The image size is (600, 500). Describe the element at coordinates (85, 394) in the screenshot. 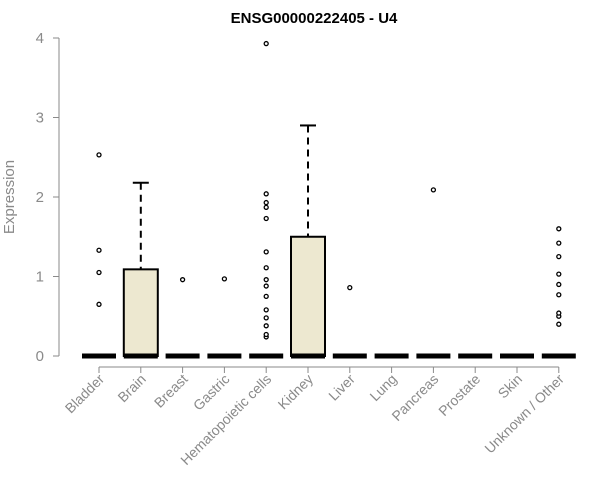

I see `x-tick-label: Bladder` at that location.